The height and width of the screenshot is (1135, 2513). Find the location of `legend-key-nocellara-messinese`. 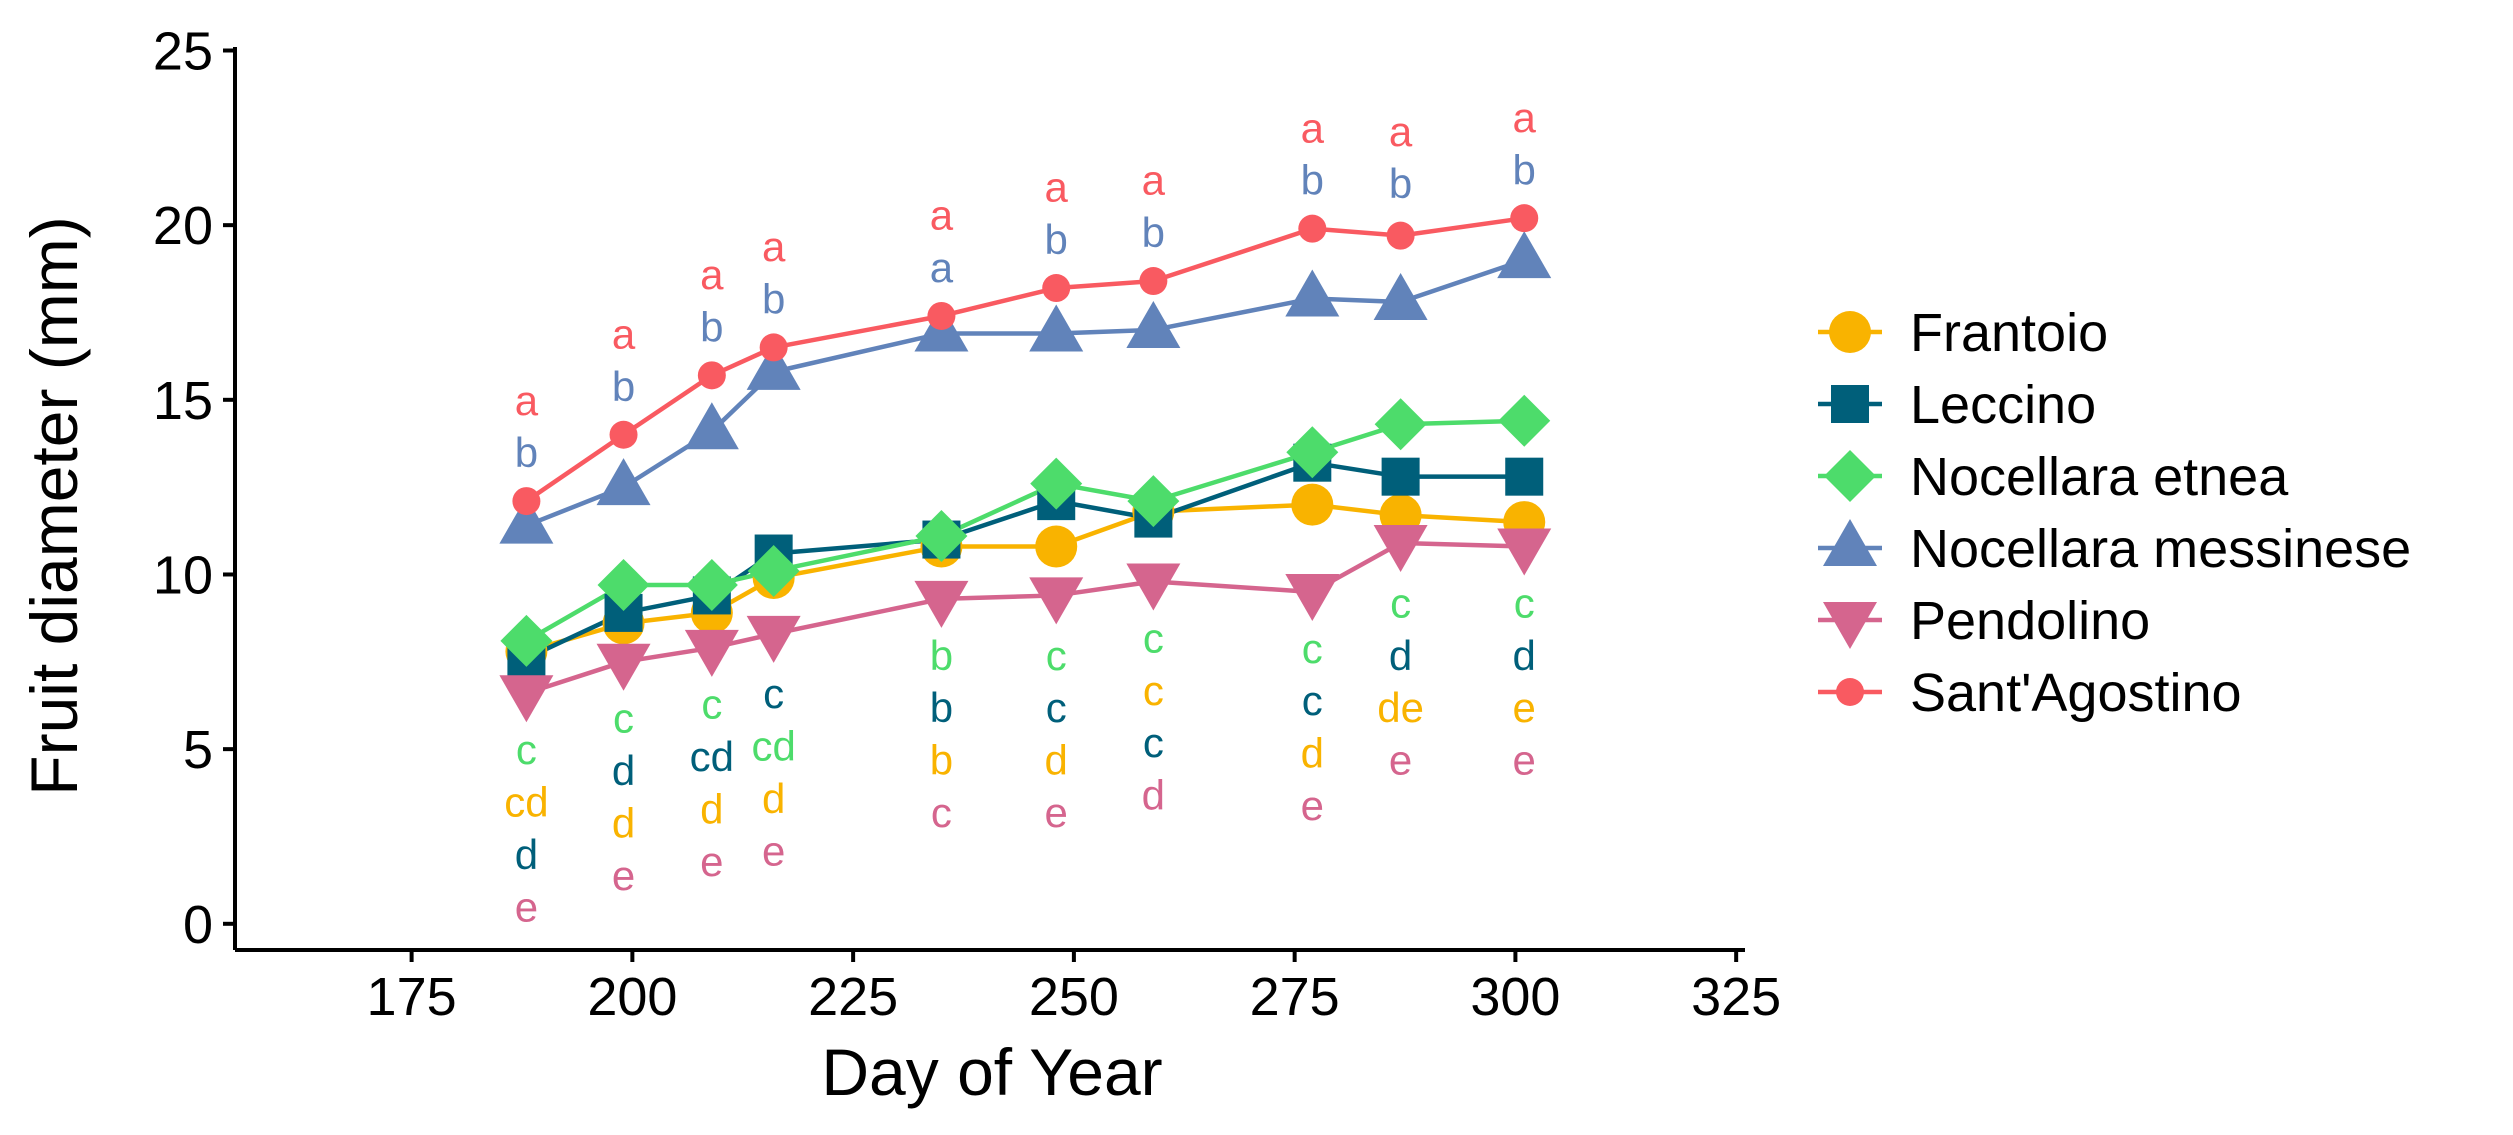

legend-key-nocellara-messinese is located at coordinates (1850, 542).